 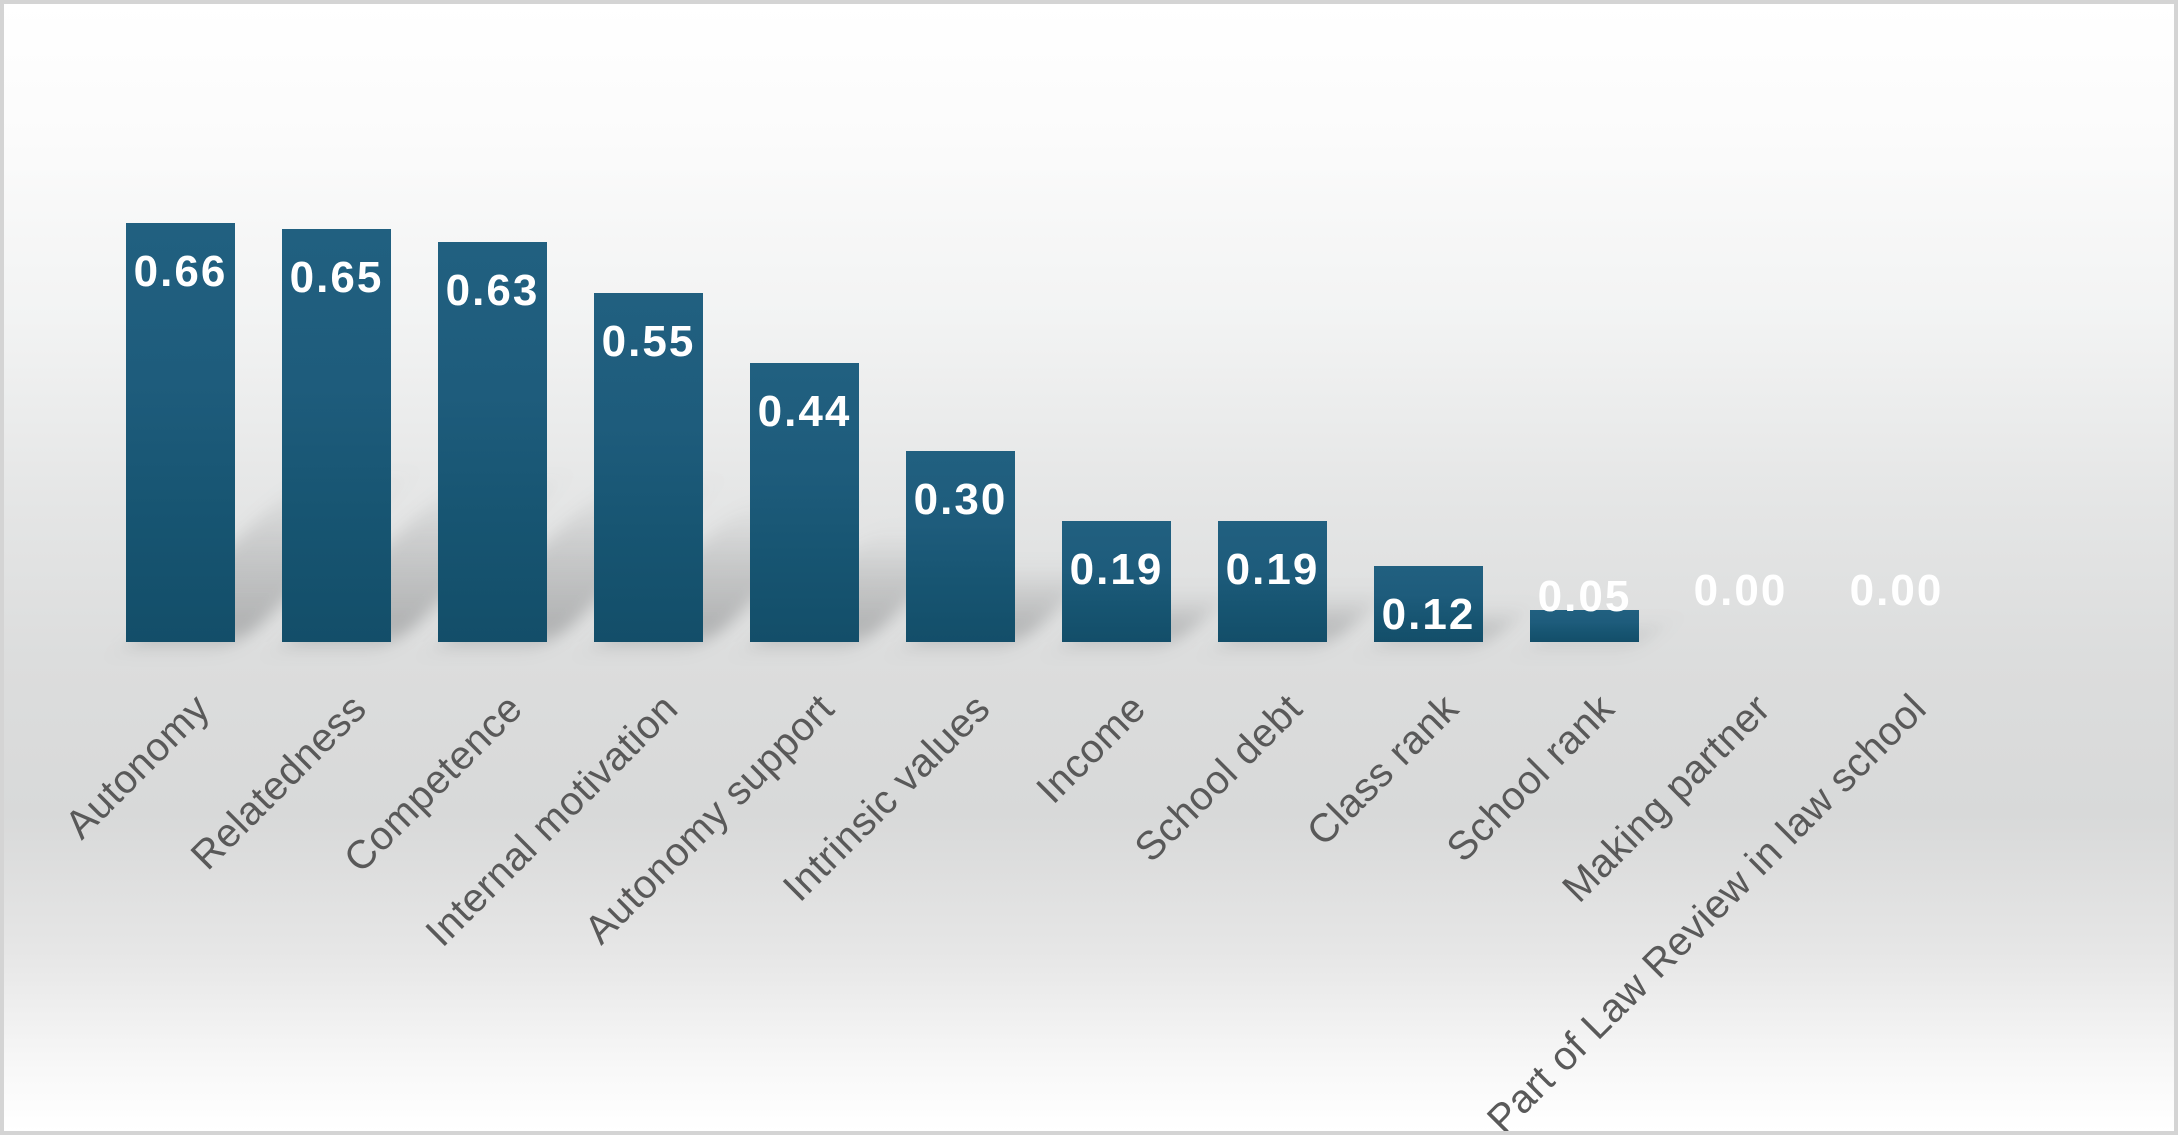 What do you see at coordinates (804, 502) in the screenshot?
I see `bar-autonomy-support` at bounding box center [804, 502].